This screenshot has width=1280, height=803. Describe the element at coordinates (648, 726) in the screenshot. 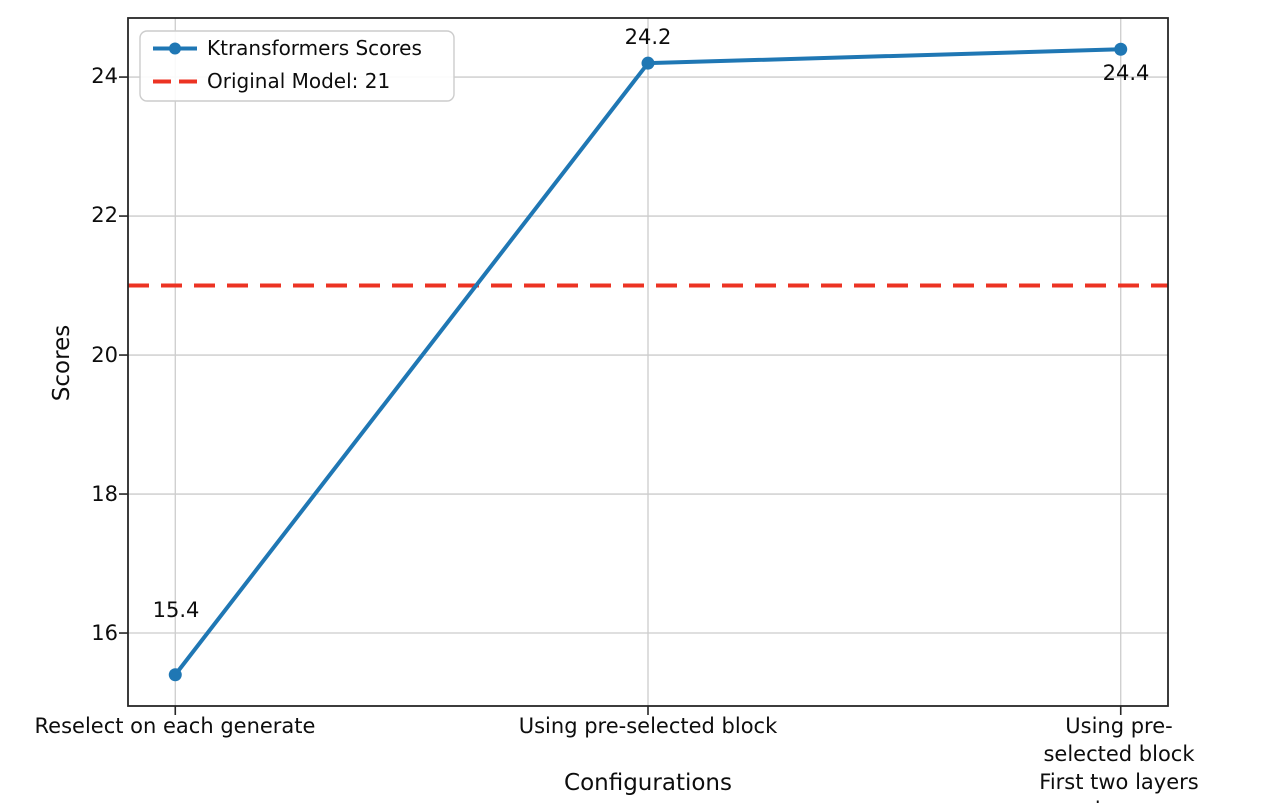

I see `x-tick-label-preselected: Using pre-selected block` at that location.